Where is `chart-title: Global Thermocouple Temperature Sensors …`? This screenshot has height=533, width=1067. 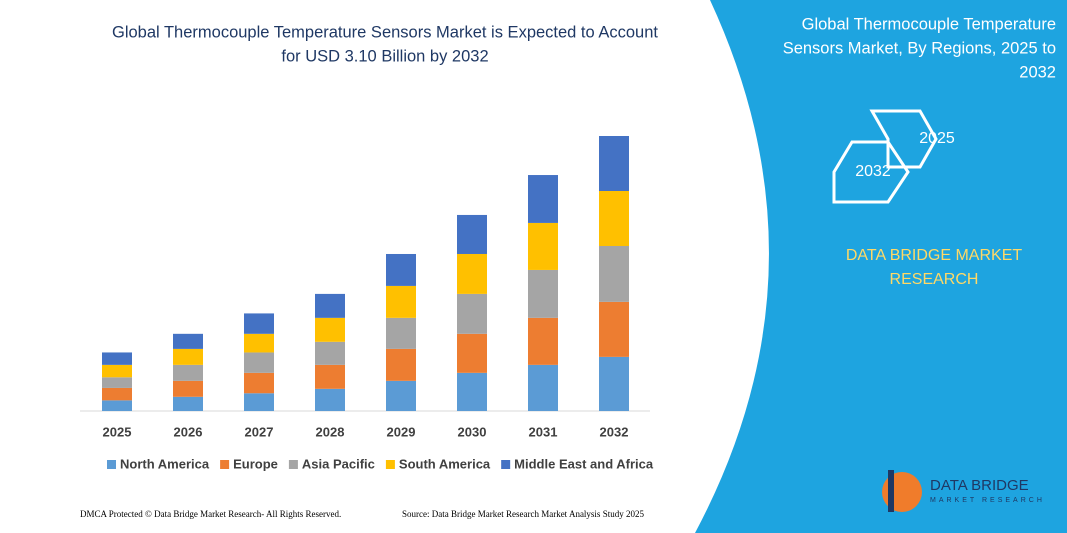 chart-title: Global Thermocouple Temperature Sensors … is located at coordinates (385, 32).